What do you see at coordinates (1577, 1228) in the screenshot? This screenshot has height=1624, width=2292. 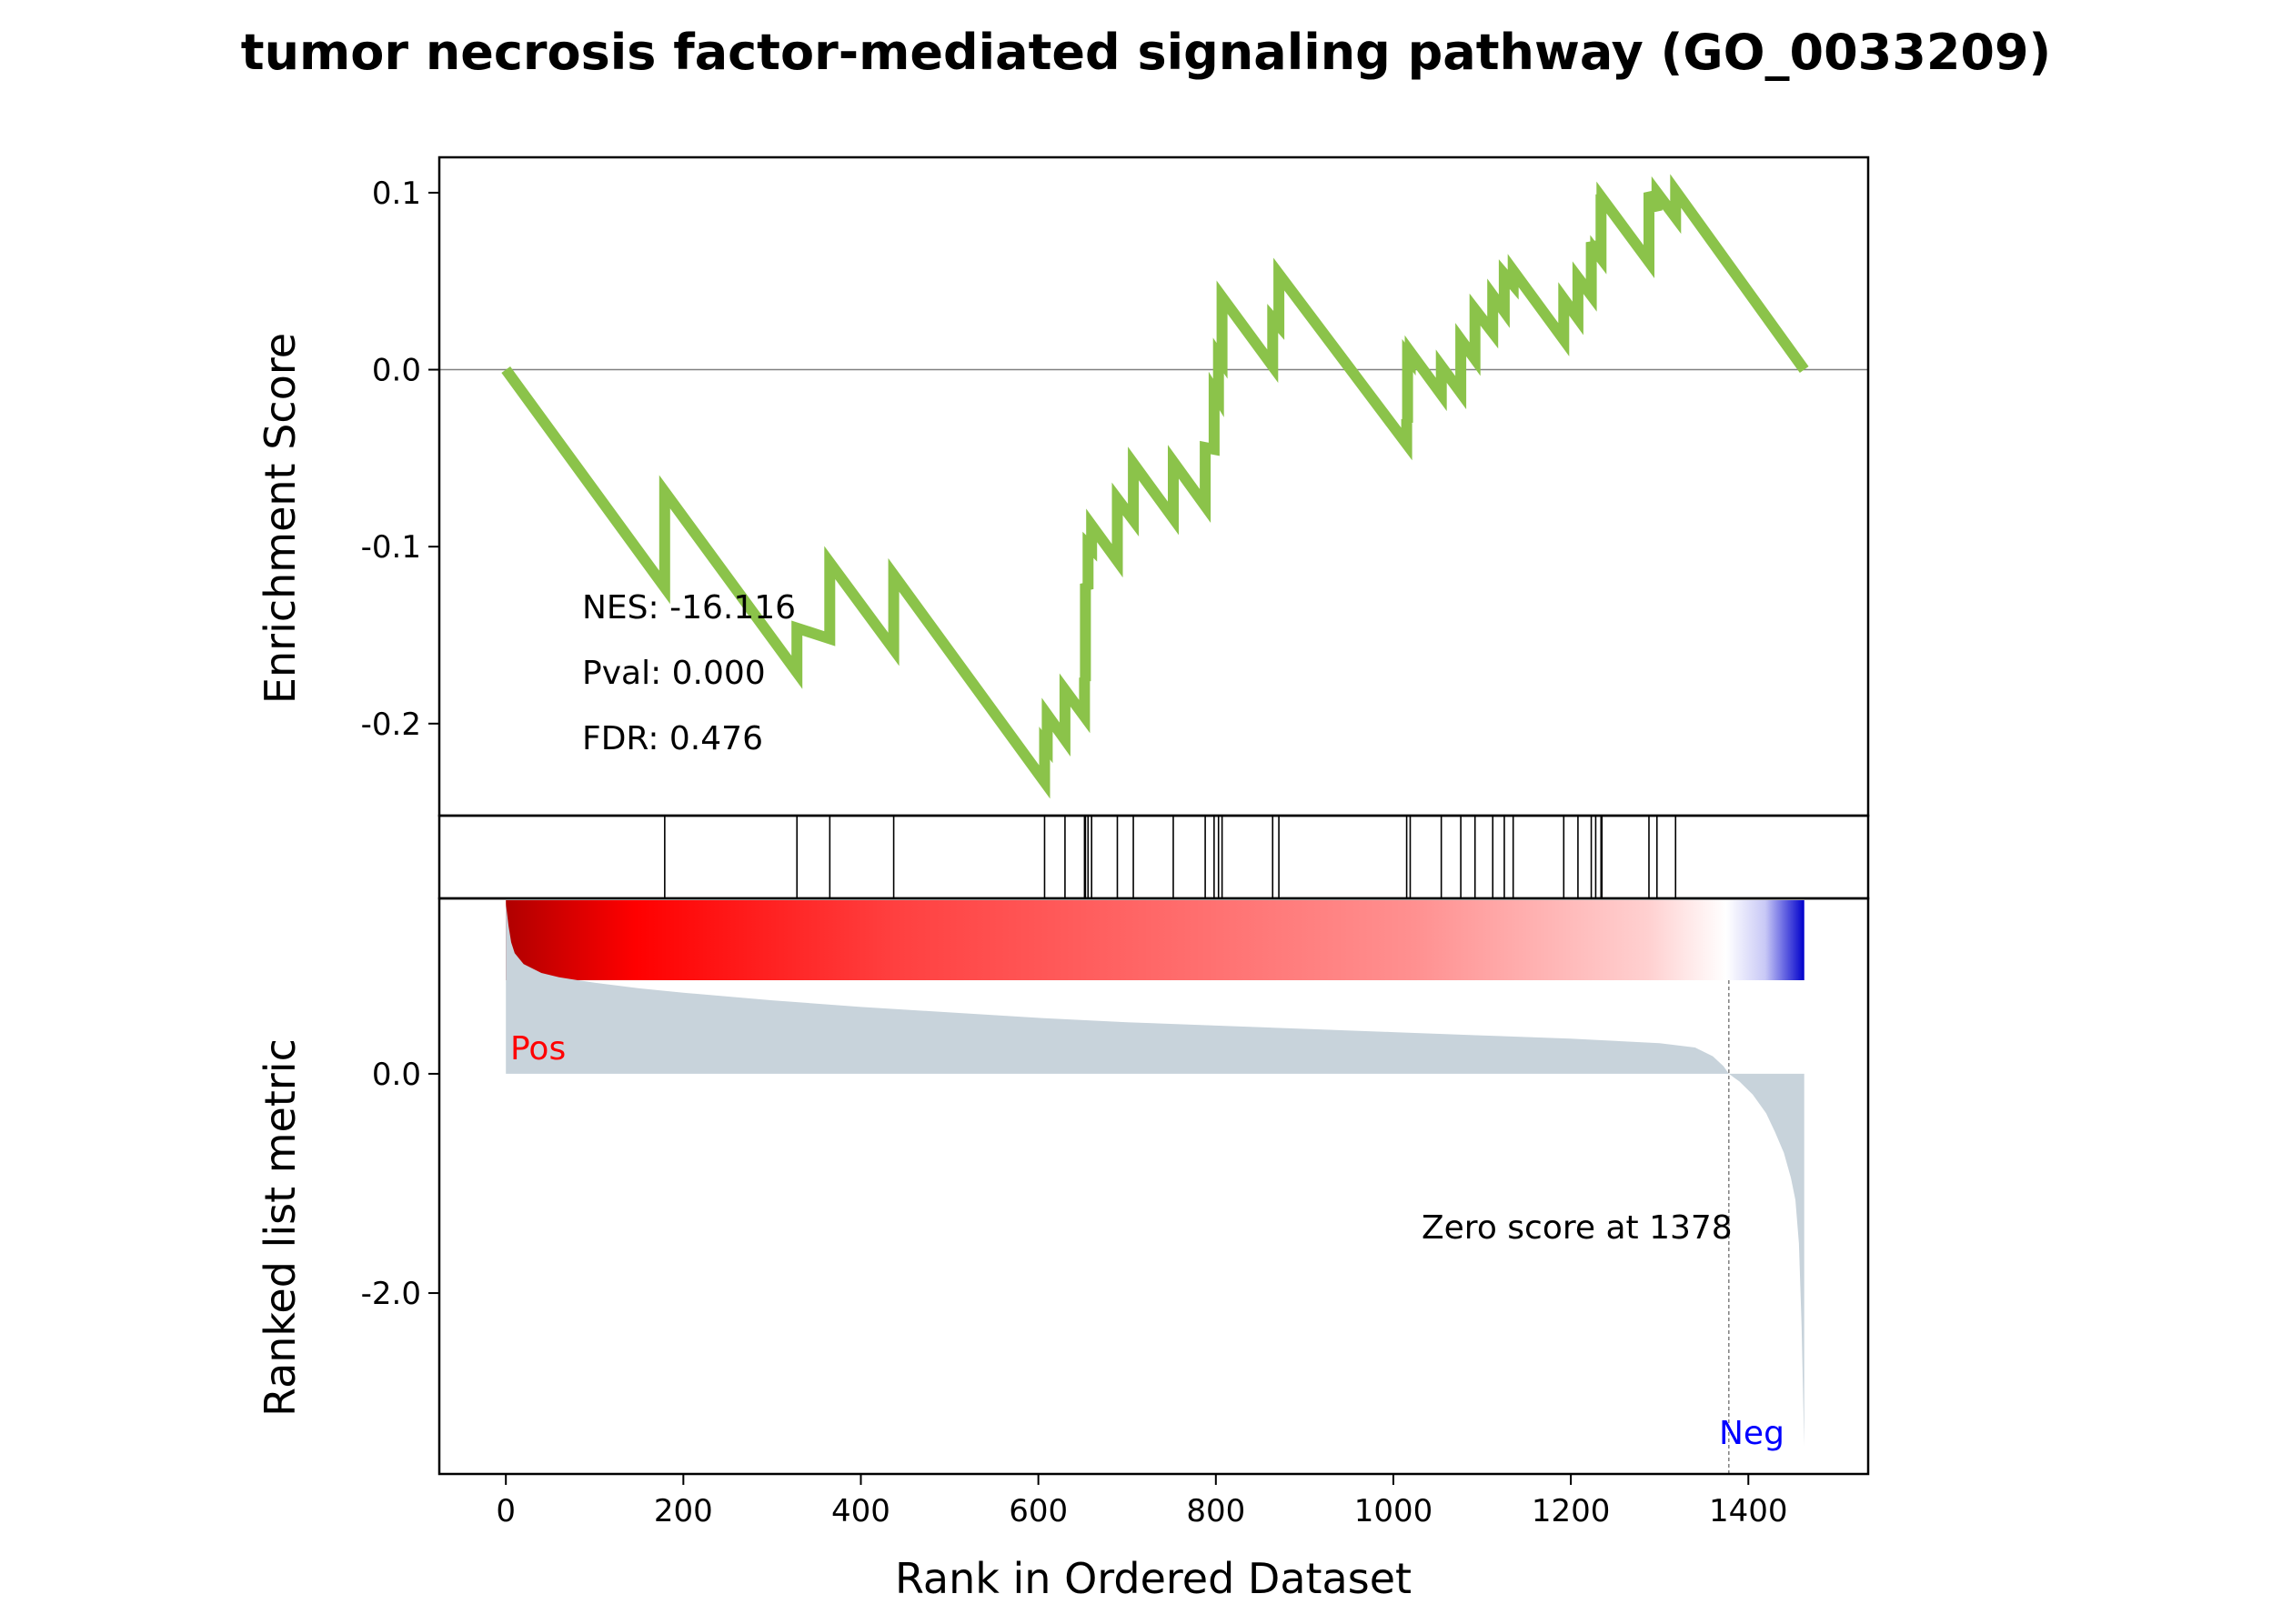 I see `zero-score-label: Zero score at 1378` at bounding box center [1577, 1228].